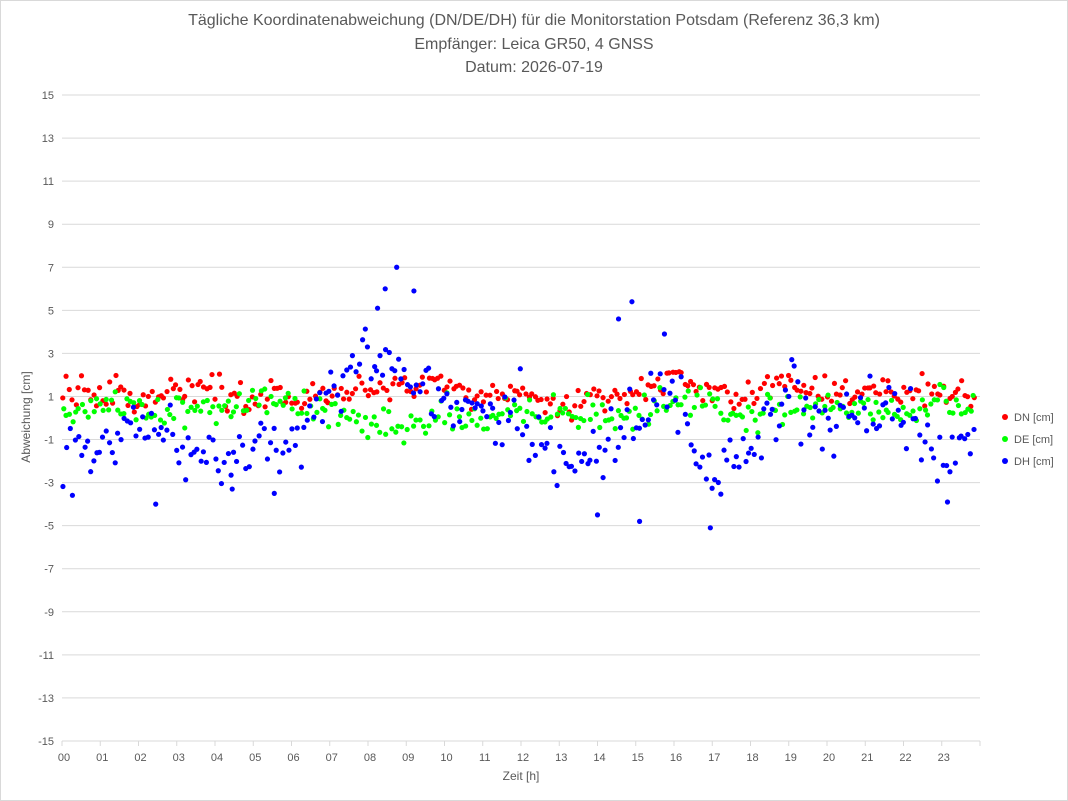 The image size is (1068, 801). Describe the element at coordinates (944, 758) in the screenshot. I see `x-tick-label: 23` at that location.